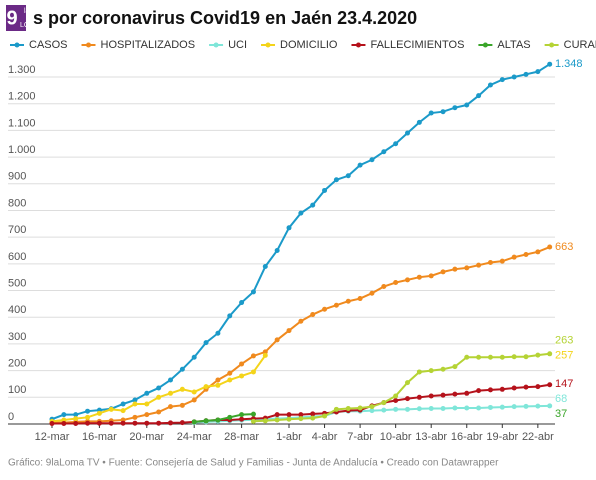  Describe the element at coordinates (146, 437) in the screenshot. I see `x-tick-label: 20-mar` at that location.